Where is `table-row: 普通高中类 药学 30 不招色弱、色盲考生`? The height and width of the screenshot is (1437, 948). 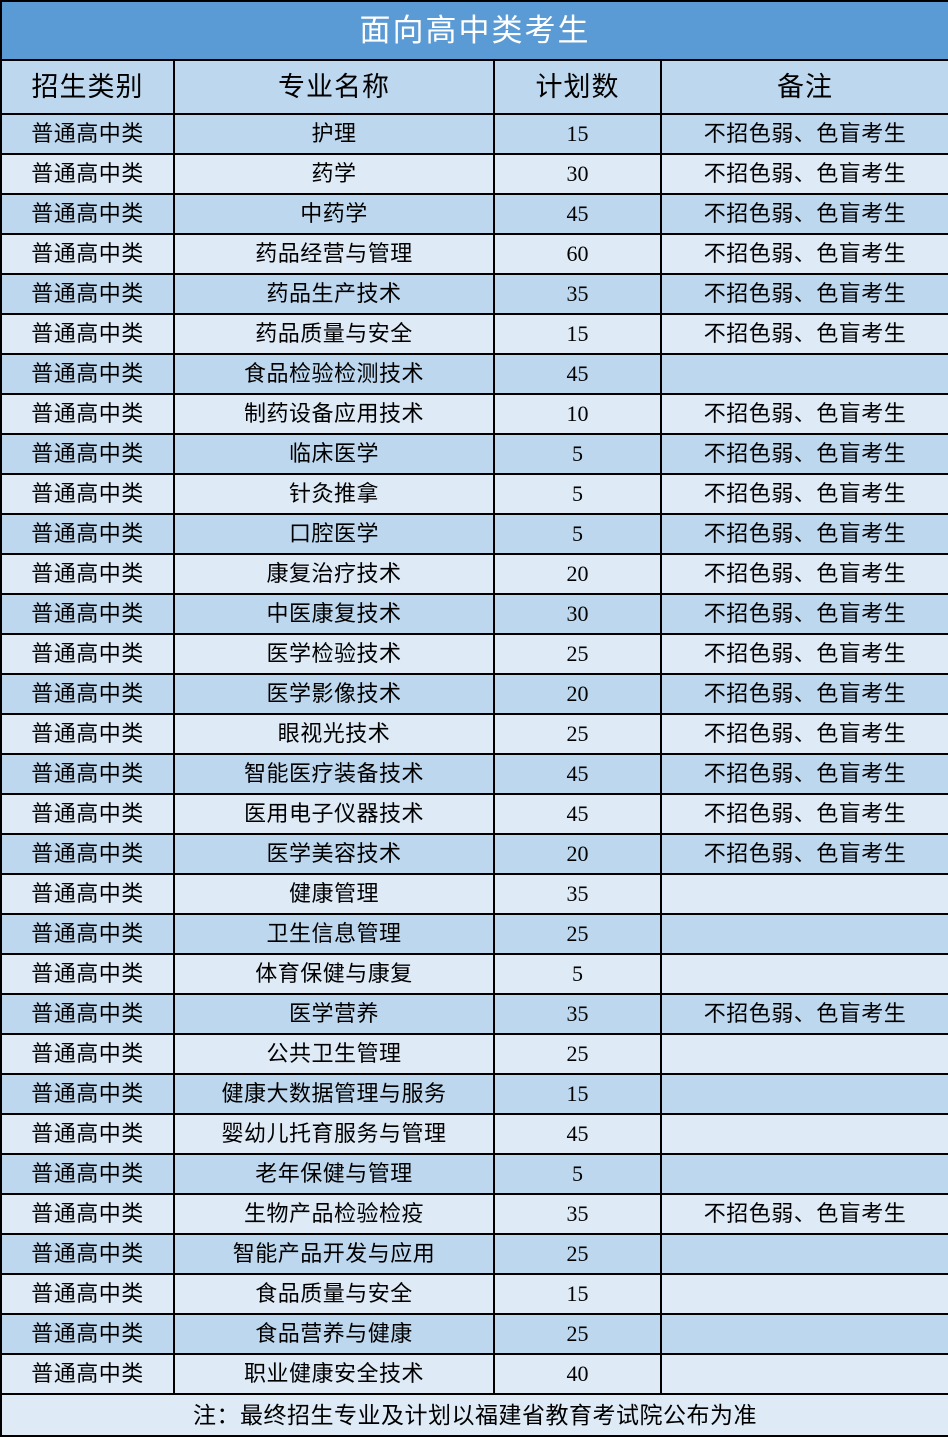 table-row: 普通高中类 药学 30 不招色弱、色盲考生 is located at coordinates (474, 174).